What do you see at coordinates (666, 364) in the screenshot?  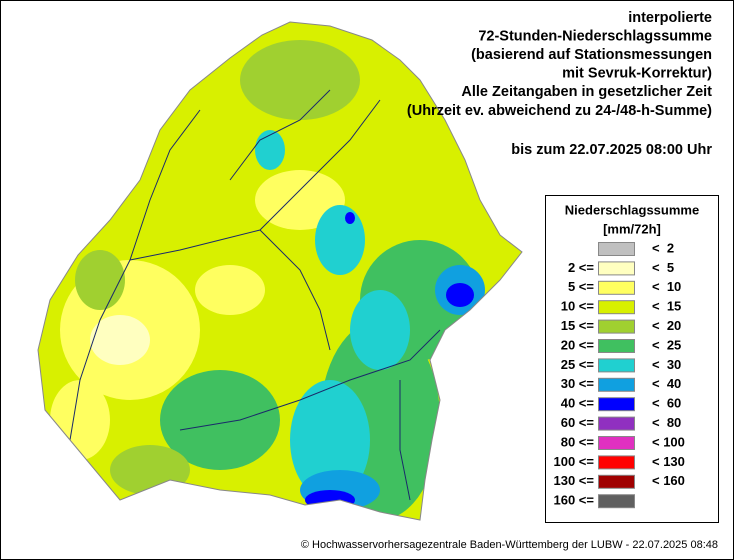 I see `legend-upper: < 30` at bounding box center [666, 364].